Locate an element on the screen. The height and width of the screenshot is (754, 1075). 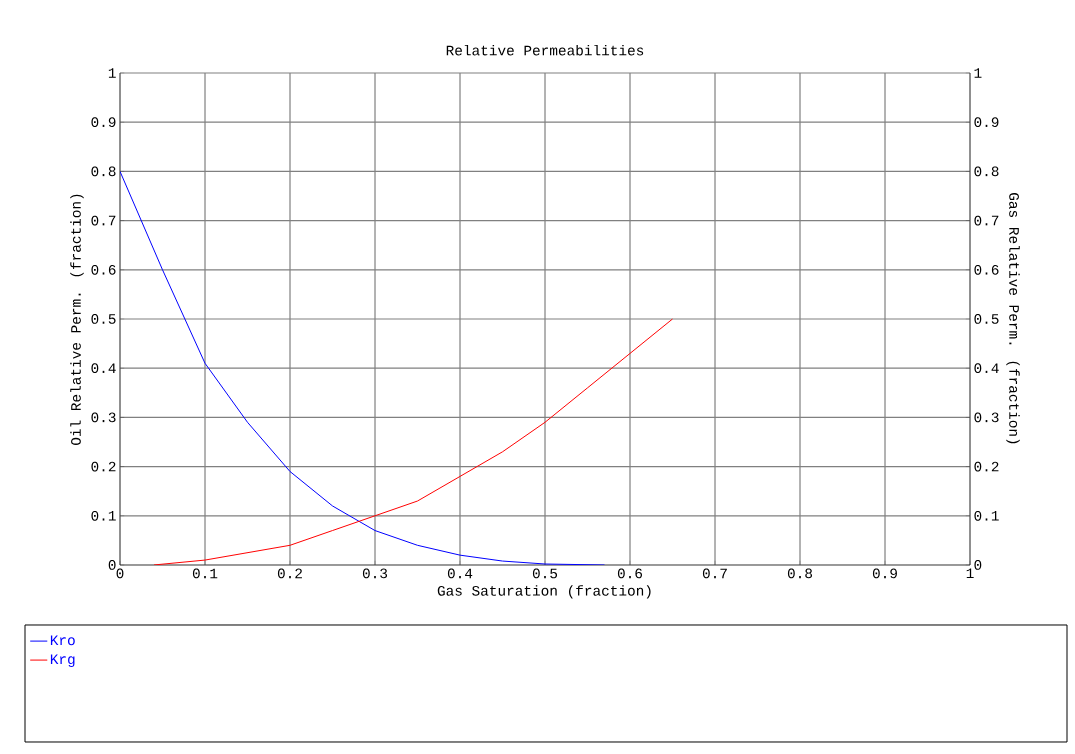
y2-tick-label: 0.3 is located at coordinates (986, 417).